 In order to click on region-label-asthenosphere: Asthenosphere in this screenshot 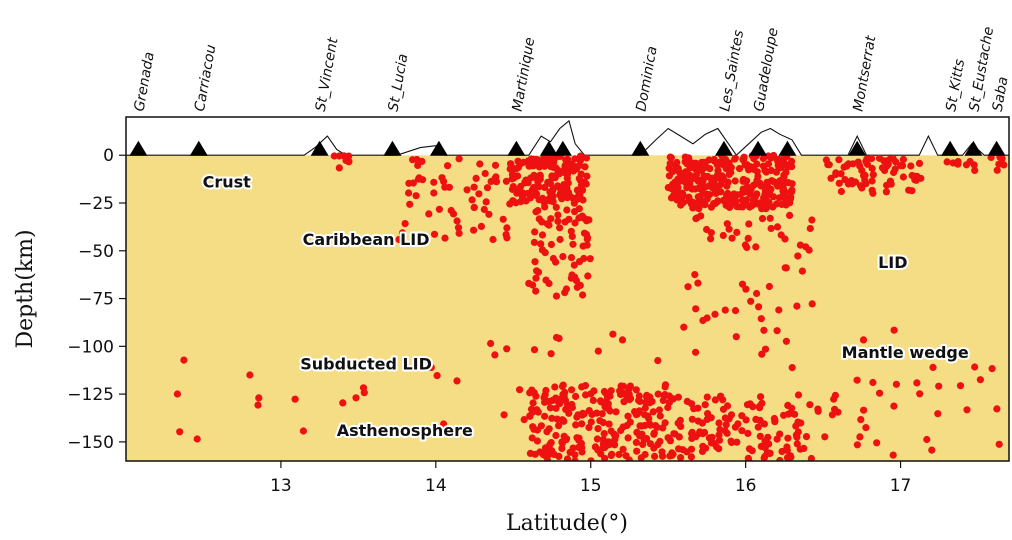, I will do `click(405, 430)`.